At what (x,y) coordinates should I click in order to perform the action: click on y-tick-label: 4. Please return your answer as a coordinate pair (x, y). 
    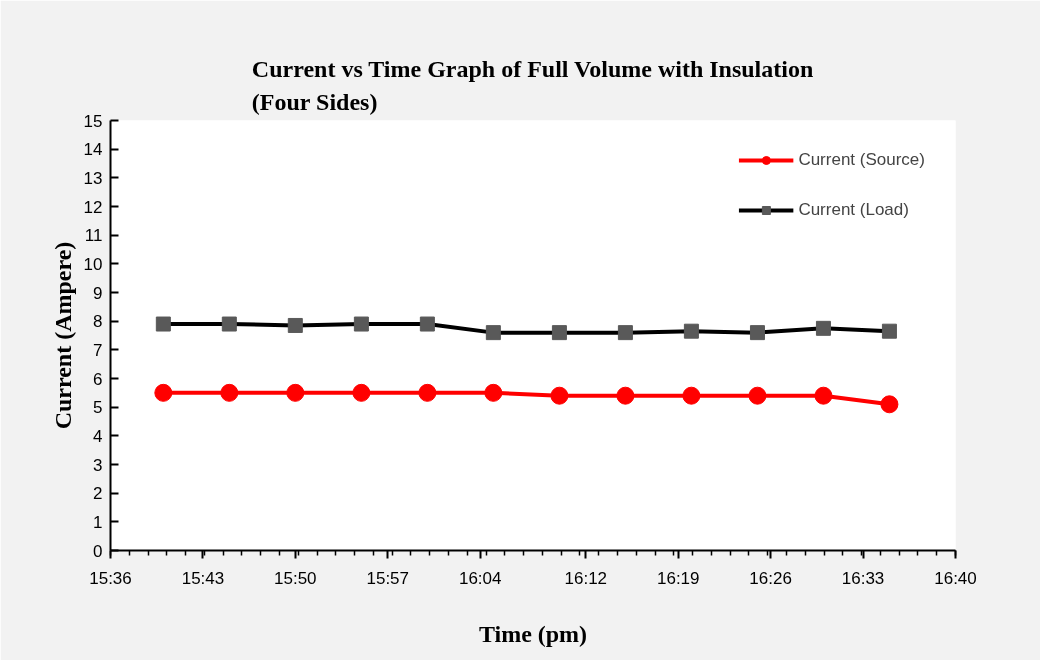
    Looking at the image, I should click on (98, 436).